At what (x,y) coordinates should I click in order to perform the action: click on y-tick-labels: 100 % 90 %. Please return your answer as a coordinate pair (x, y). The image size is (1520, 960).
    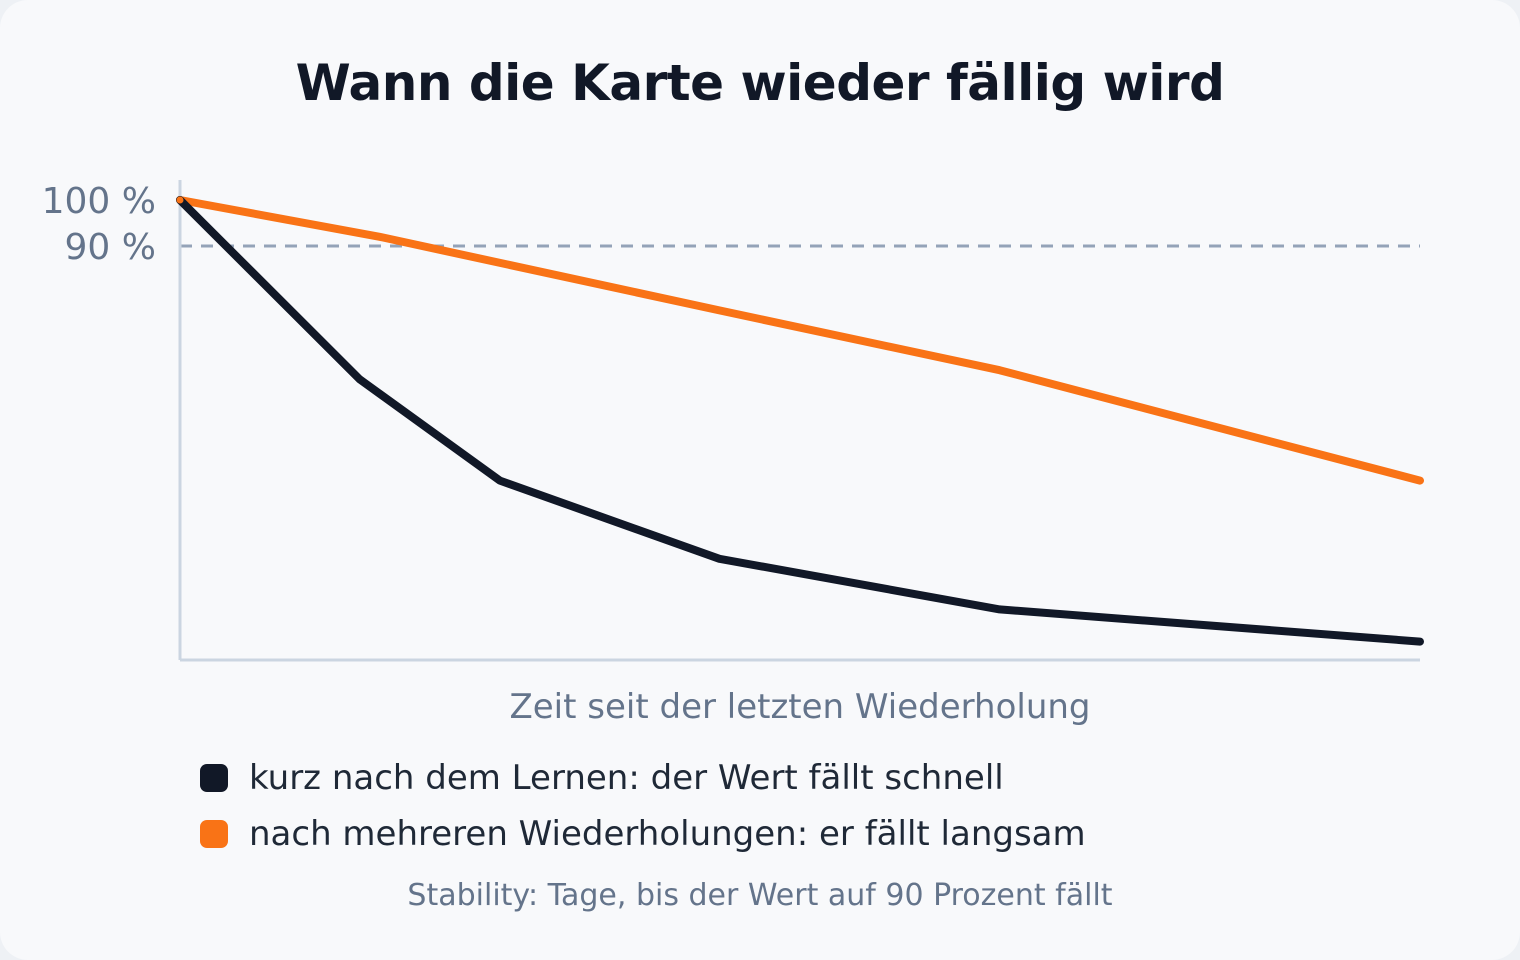
    Looking at the image, I should click on (99, 224).